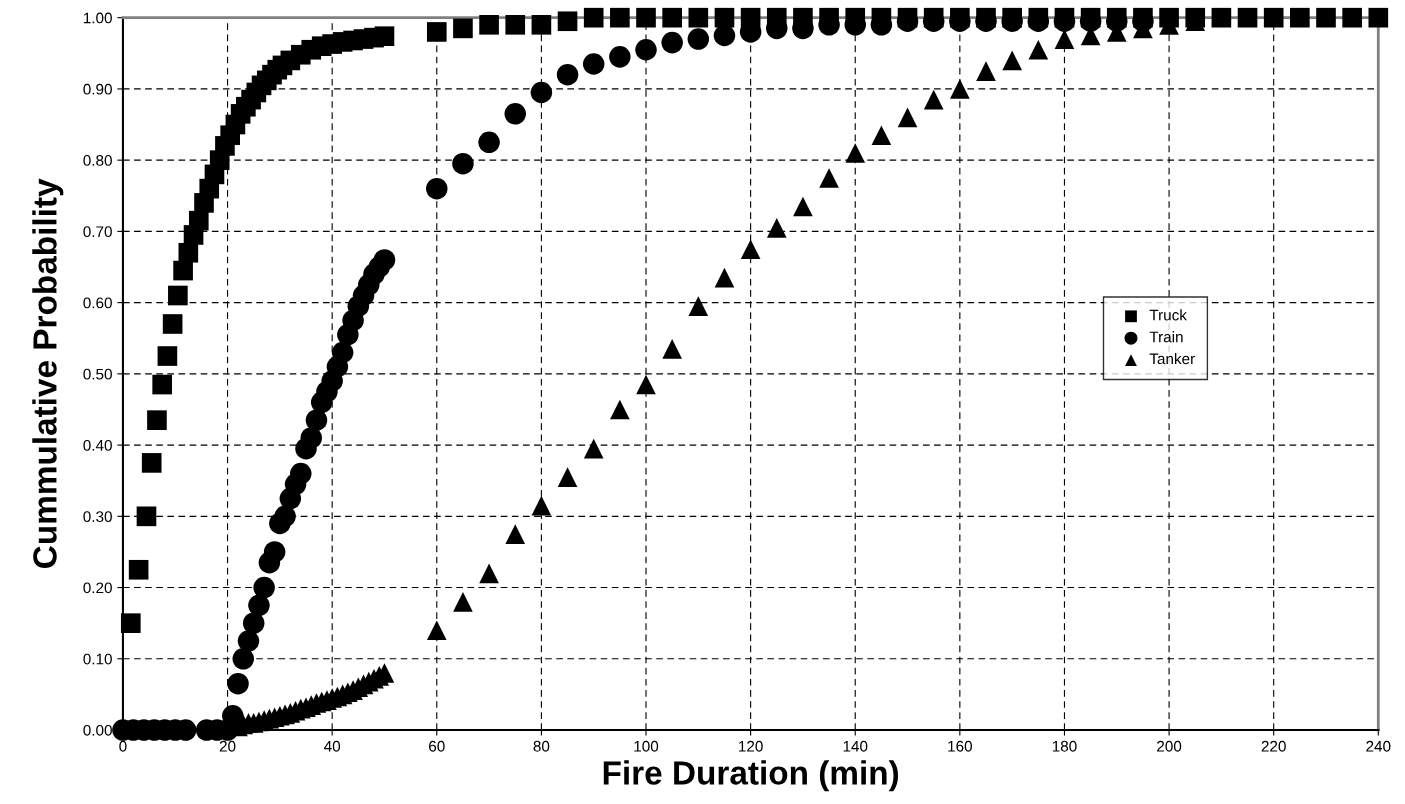 The height and width of the screenshot is (804, 1405). I want to click on x-tick-label: 80, so click(541, 746).